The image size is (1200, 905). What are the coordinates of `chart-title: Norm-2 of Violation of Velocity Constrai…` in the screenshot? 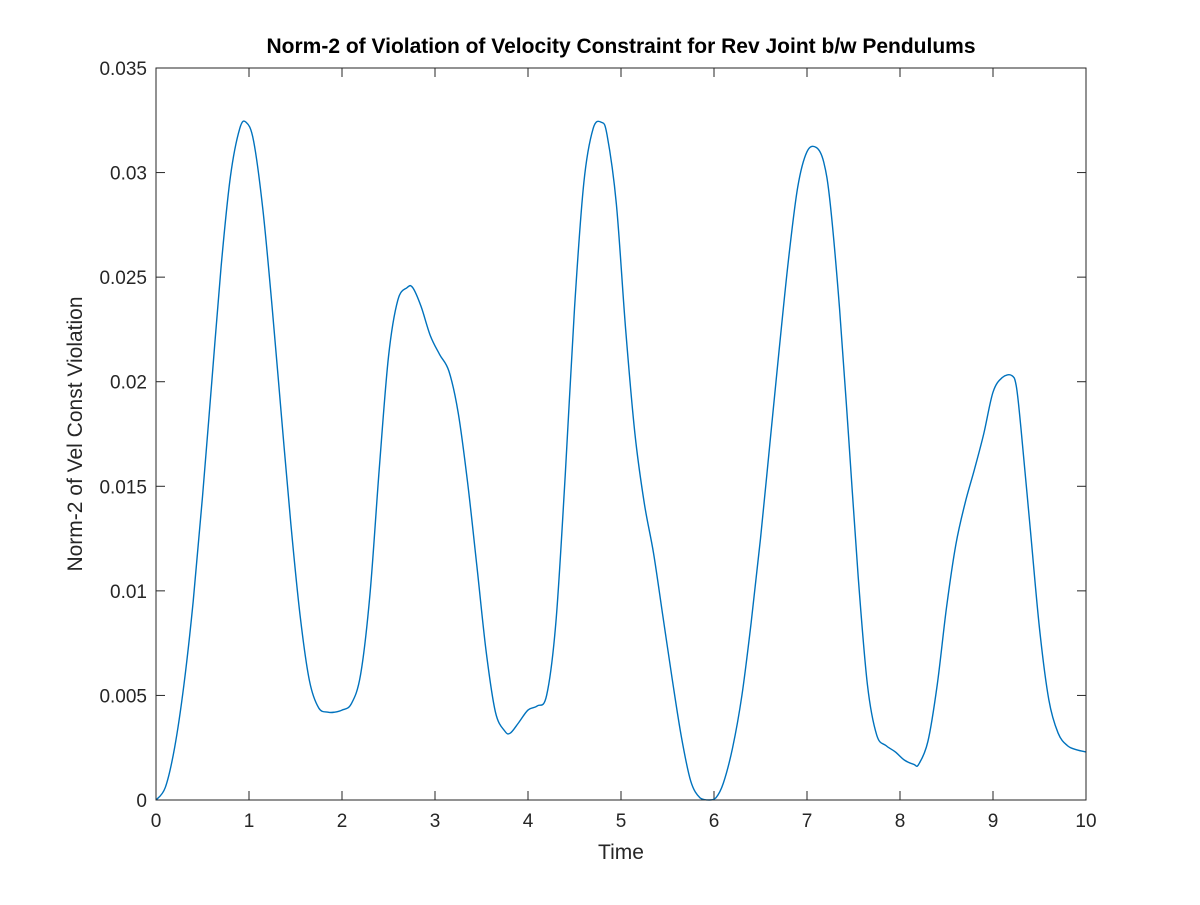 It's located at (620, 46).